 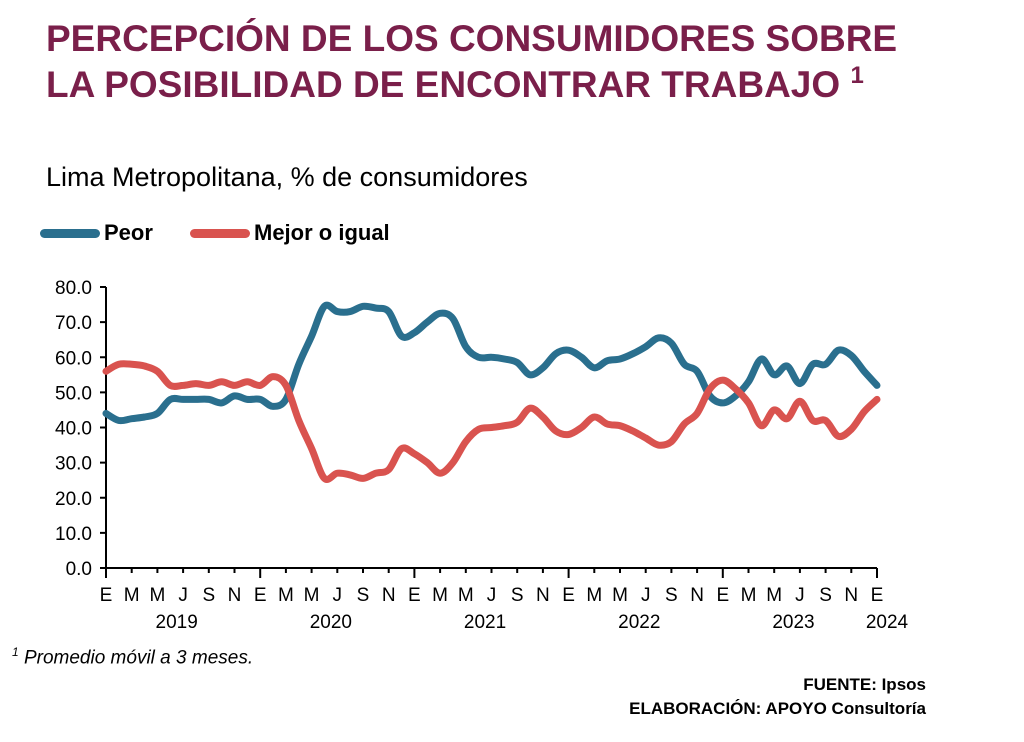 What do you see at coordinates (70, 233) in the screenshot?
I see `legend-swatch-peor` at bounding box center [70, 233].